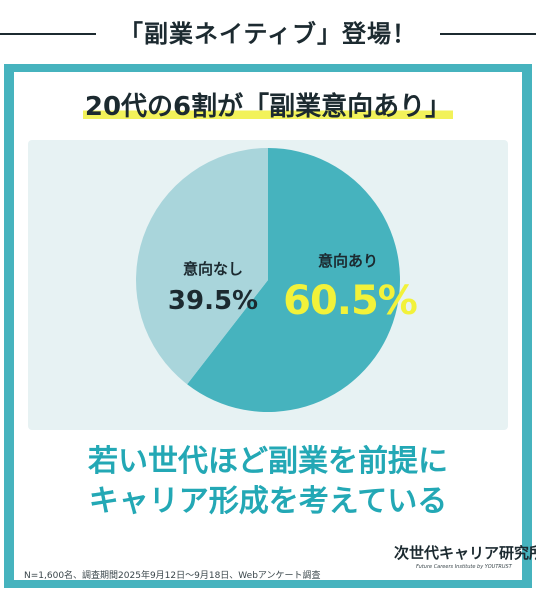 The image size is (536, 591). I want to click on top-banner: 「副業ネイティブ」登場！, so click(268, 32).